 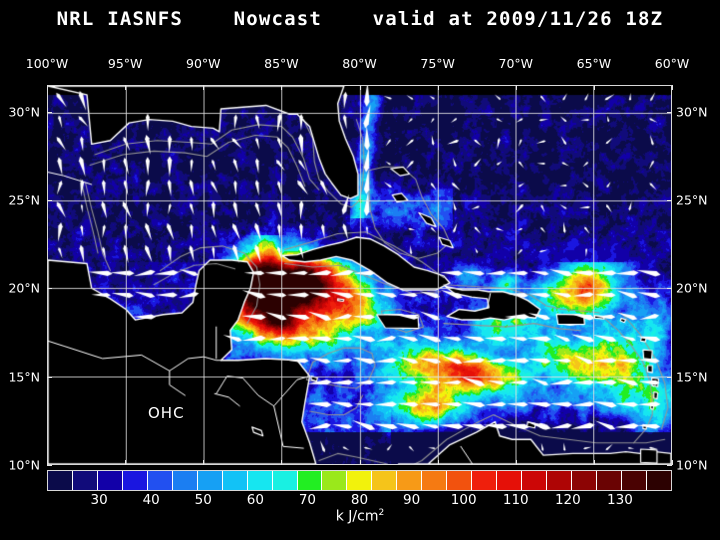 What do you see at coordinates (620, 500) in the screenshot?
I see `colorbar-tick-130: 130` at bounding box center [620, 500].